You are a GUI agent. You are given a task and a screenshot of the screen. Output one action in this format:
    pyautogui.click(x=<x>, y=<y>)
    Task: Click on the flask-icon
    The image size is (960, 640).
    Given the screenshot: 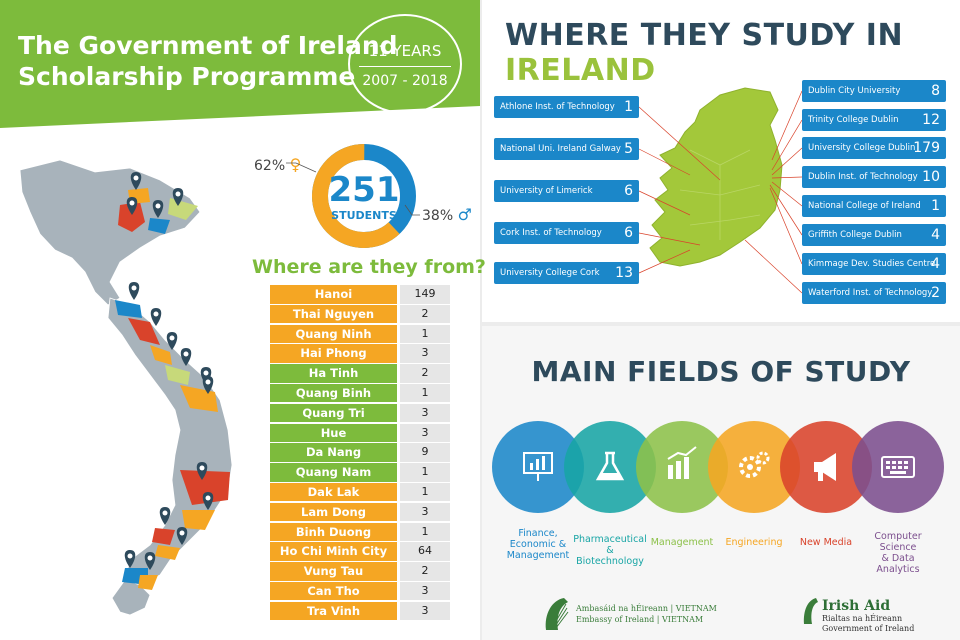 What is the action you would take?
    pyautogui.click(x=610, y=466)
    